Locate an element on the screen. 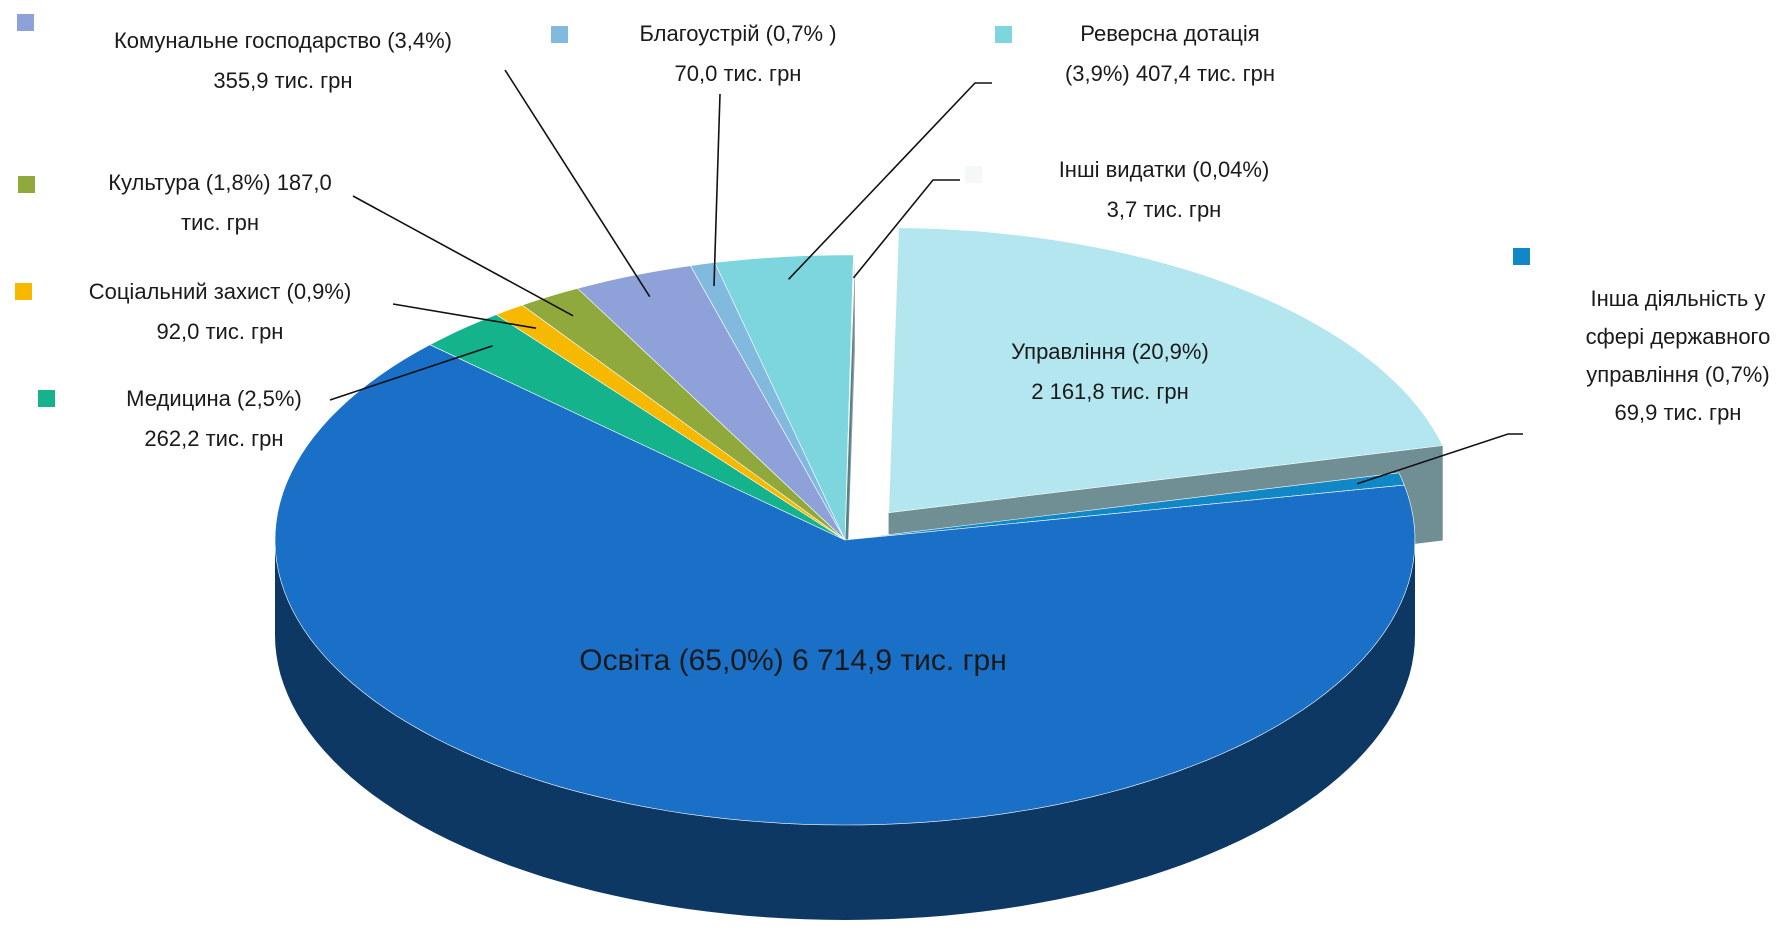 The width and height of the screenshot is (1782, 949). slice-label: Комунальне господарство (3,4%) is located at coordinates (283, 40).